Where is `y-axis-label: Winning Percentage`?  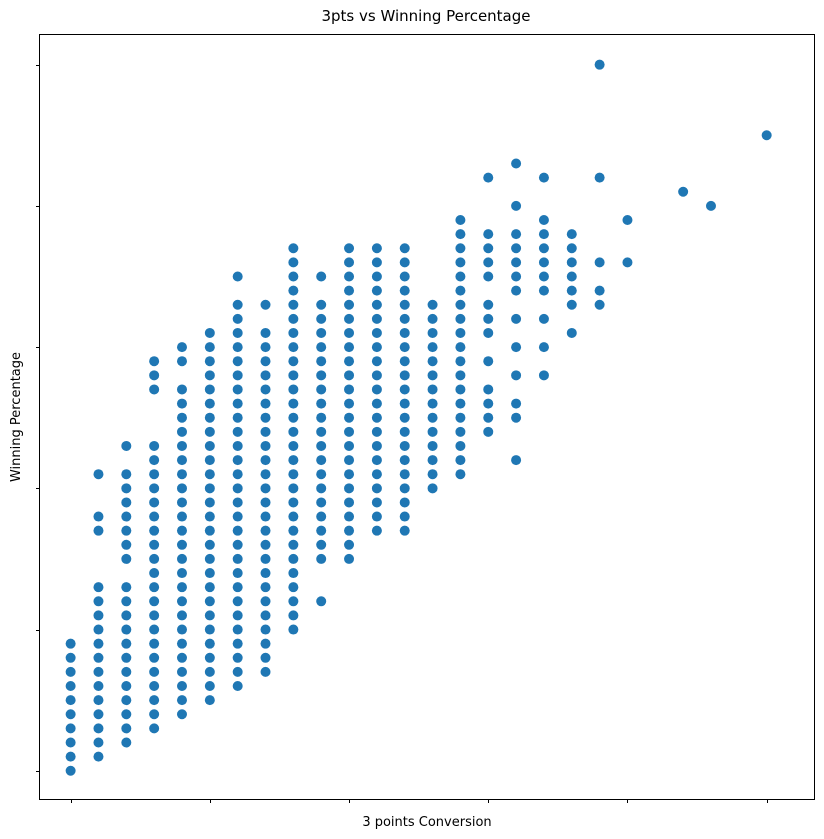 y-axis-label: Winning Percentage is located at coordinates (16, 417).